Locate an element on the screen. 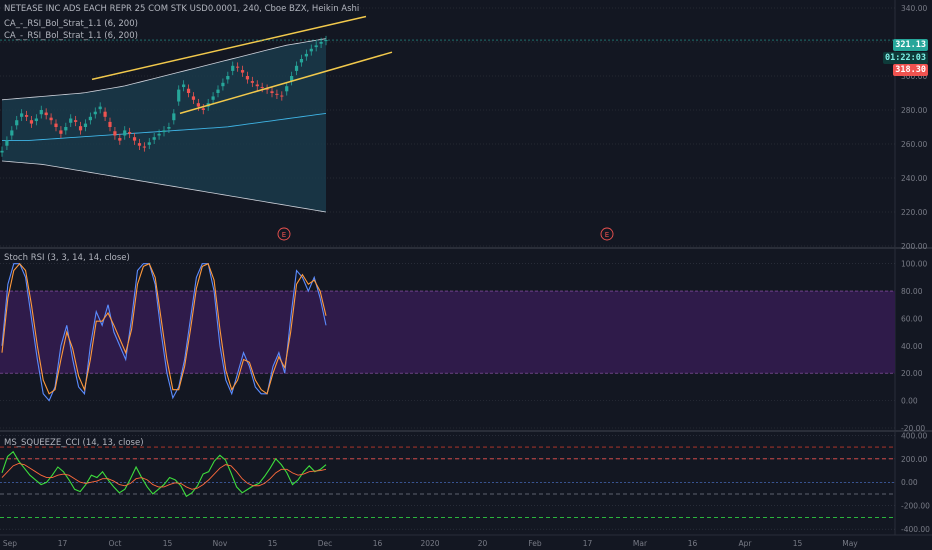 The image size is (932, 550). y-tick-label: 240.00 is located at coordinates (914, 178).